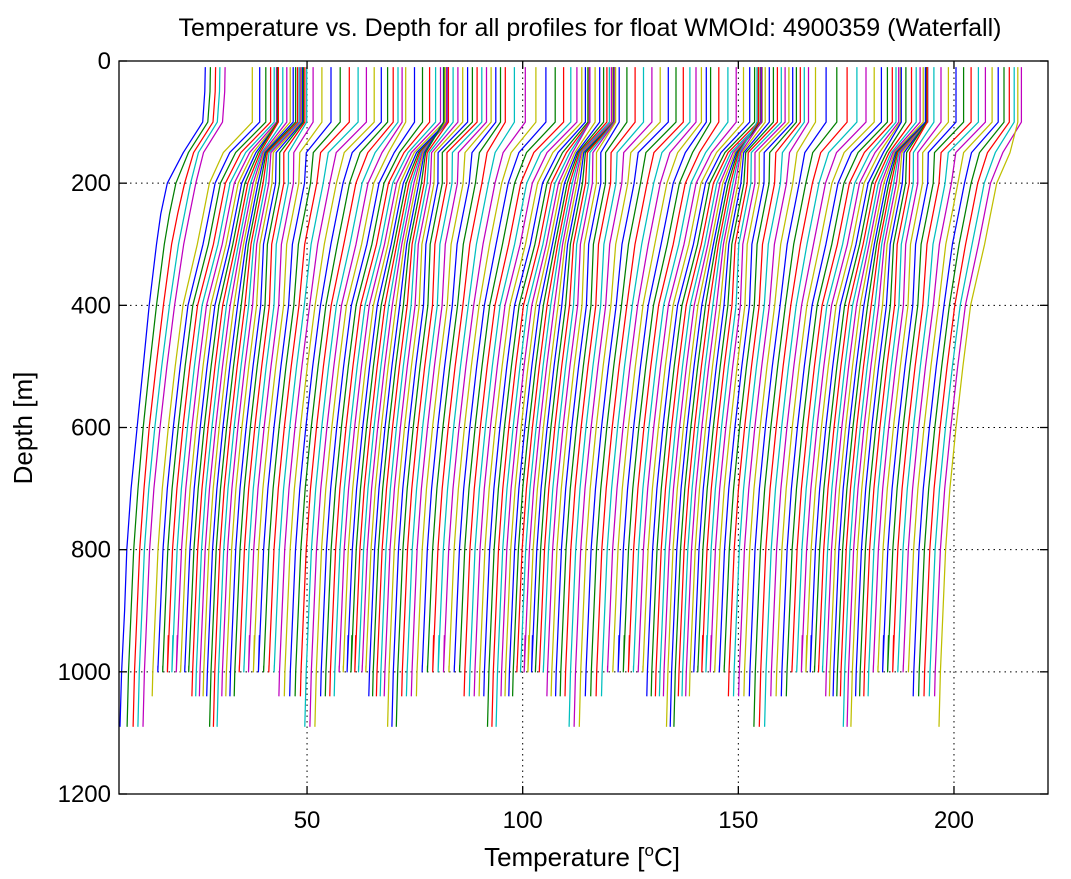 This screenshot has width=1071, height=879. I want to click on y-tick-label: 400, so click(91, 305).